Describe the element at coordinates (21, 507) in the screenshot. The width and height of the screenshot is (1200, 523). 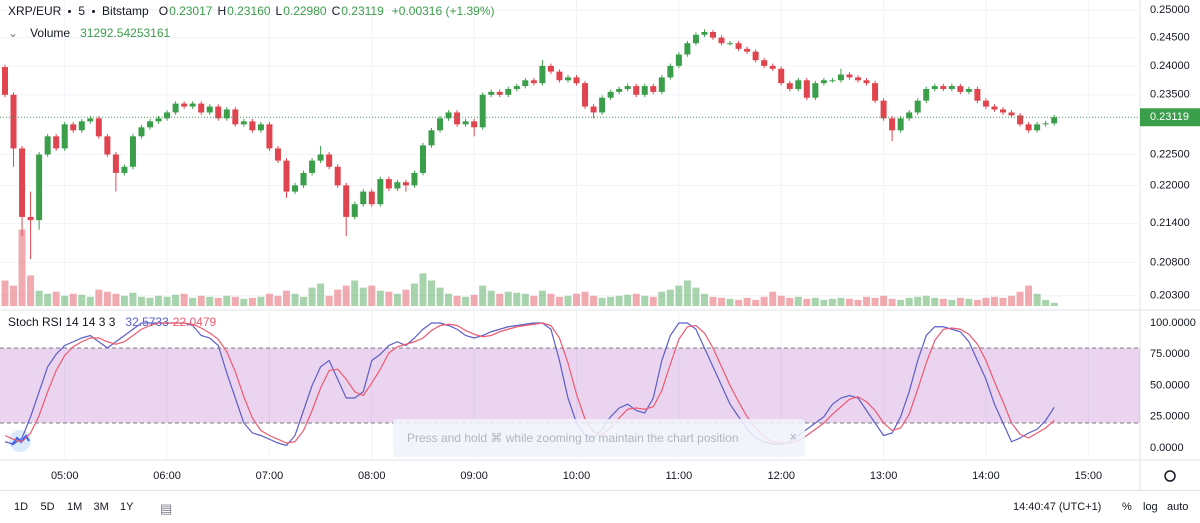
I see `range-button: 1D` at that location.